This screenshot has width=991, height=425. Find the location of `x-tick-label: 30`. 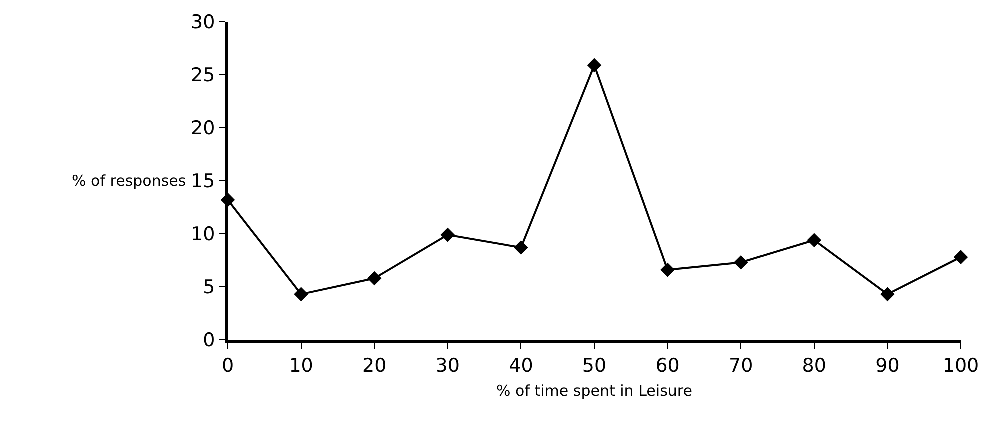

x-tick-label: 30 is located at coordinates (448, 365).